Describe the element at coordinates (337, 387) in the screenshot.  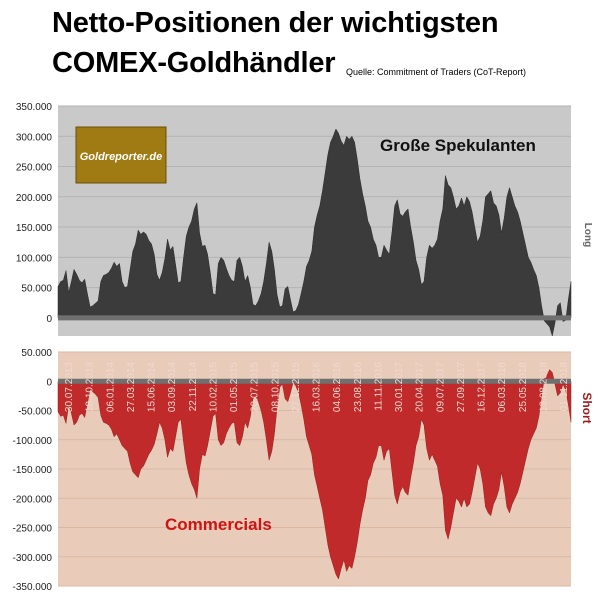
I see `x-axis-date-label: 04.06.2016` at that location.